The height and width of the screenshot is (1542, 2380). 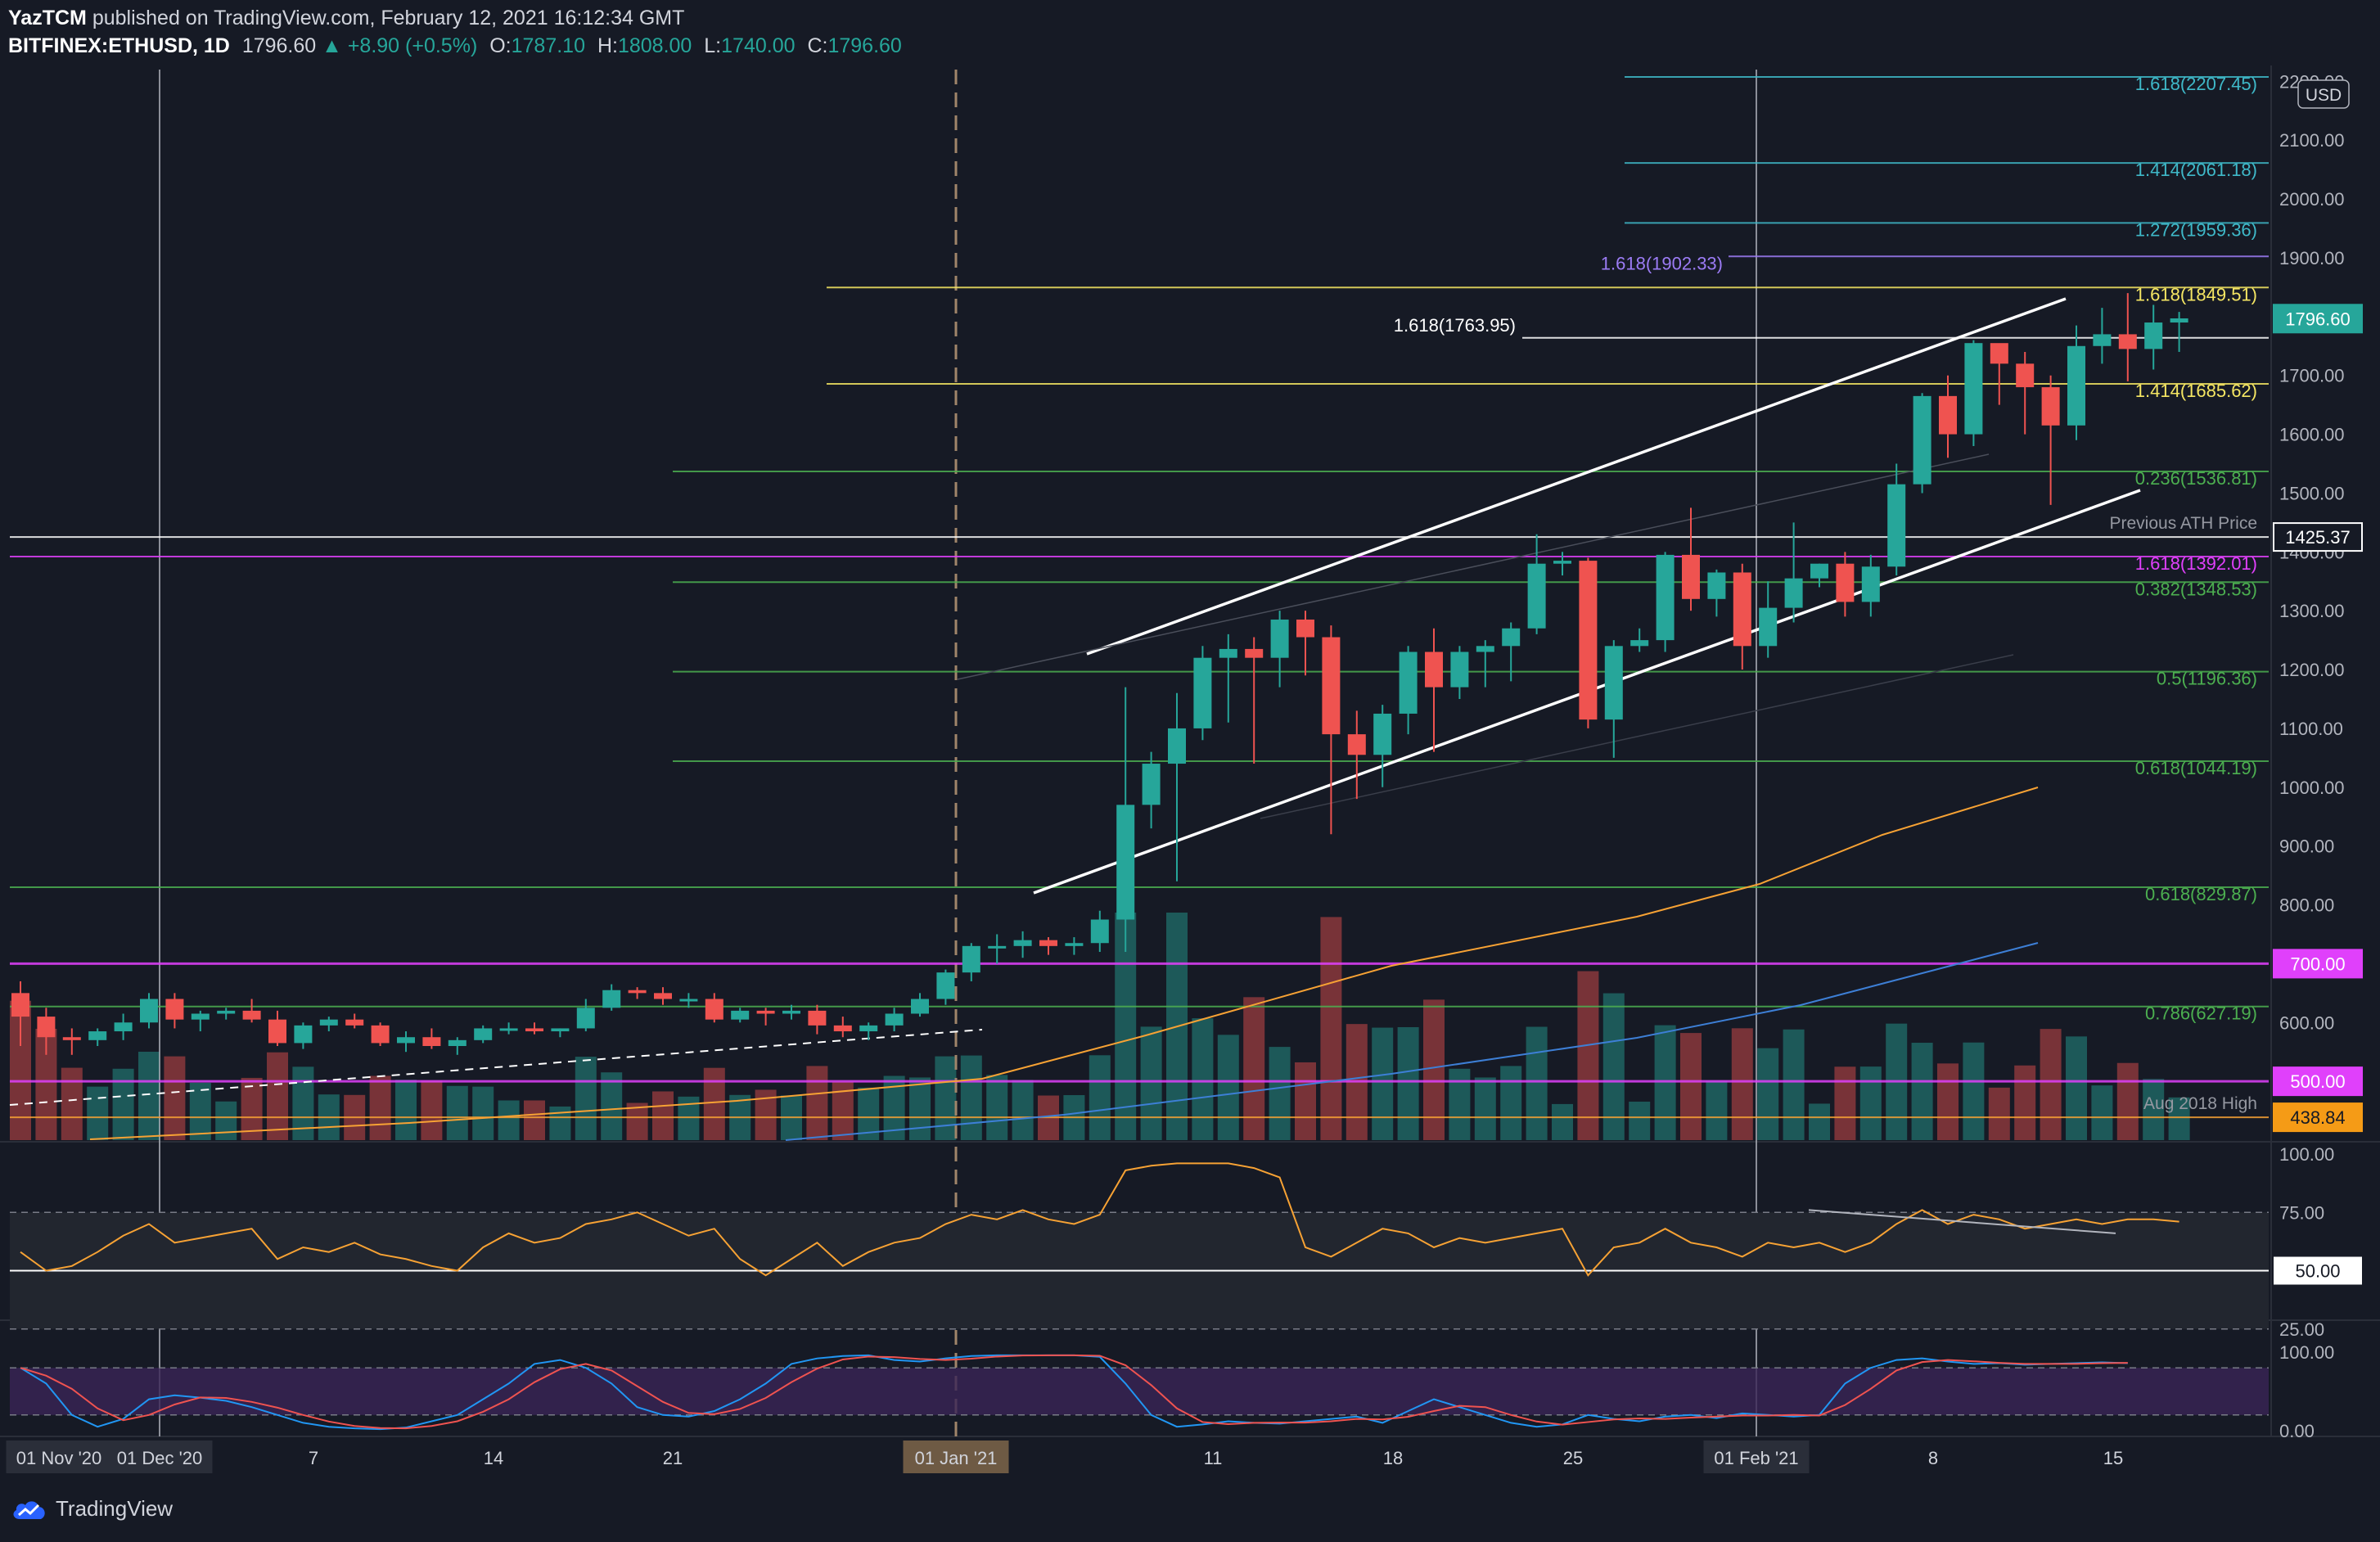 I want to click on time-label: 01 Dec '20, so click(x=160, y=1458).